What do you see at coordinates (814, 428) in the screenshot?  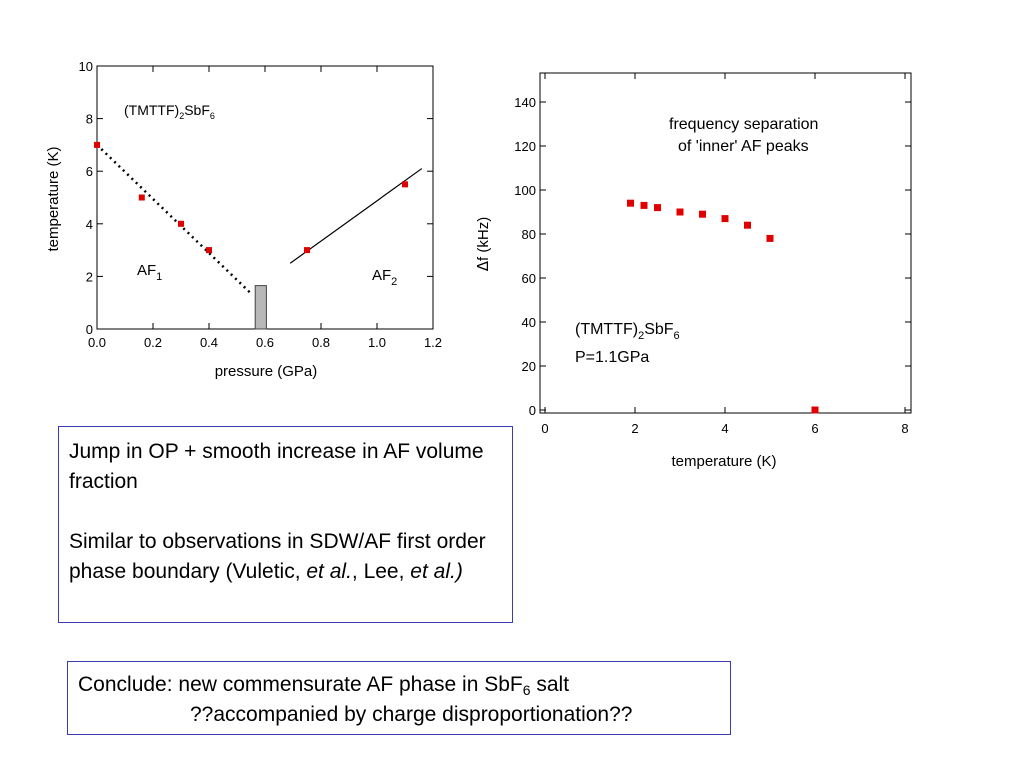 I see `chart2-x-tick-label: 6` at bounding box center [814, 428].